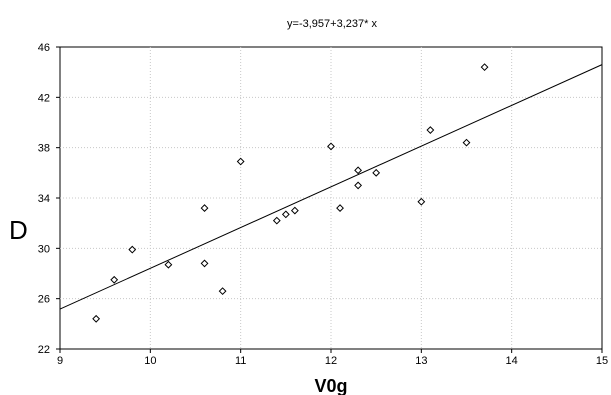 Image resolution: width=611 pixels, height=395 pixels. I want to click on y-tick-label: 34, so click(44, 199).